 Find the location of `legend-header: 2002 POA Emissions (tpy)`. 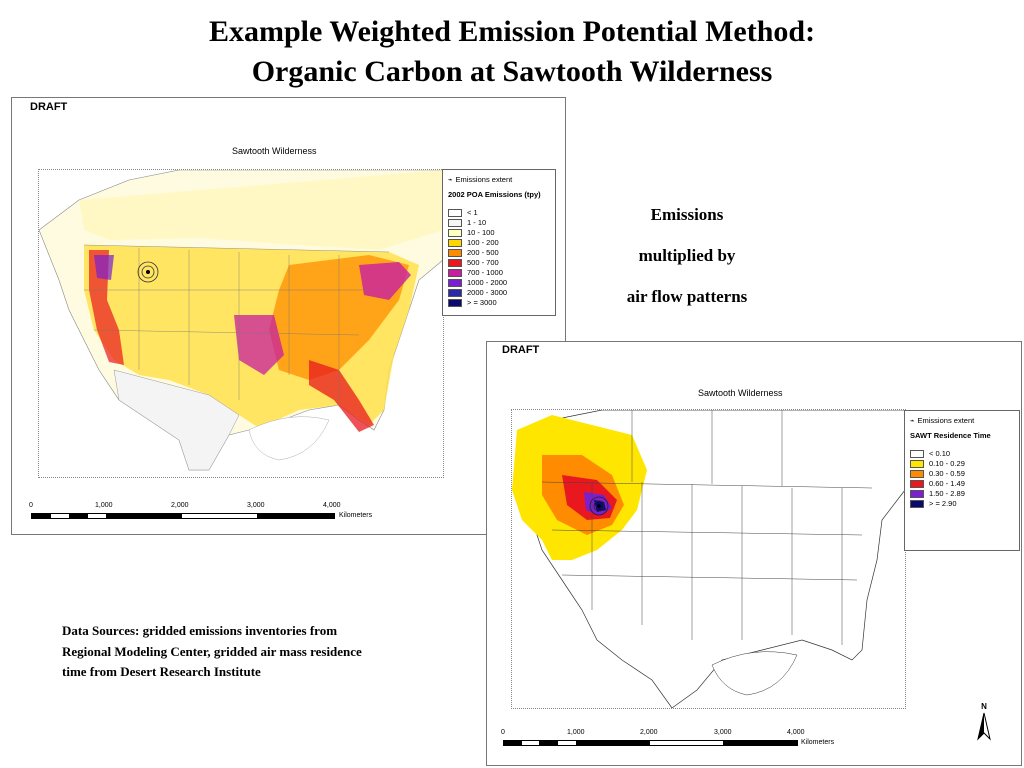

legend-header: 2002 POA Emissions (tpy) is located at coordinates (494, 194).